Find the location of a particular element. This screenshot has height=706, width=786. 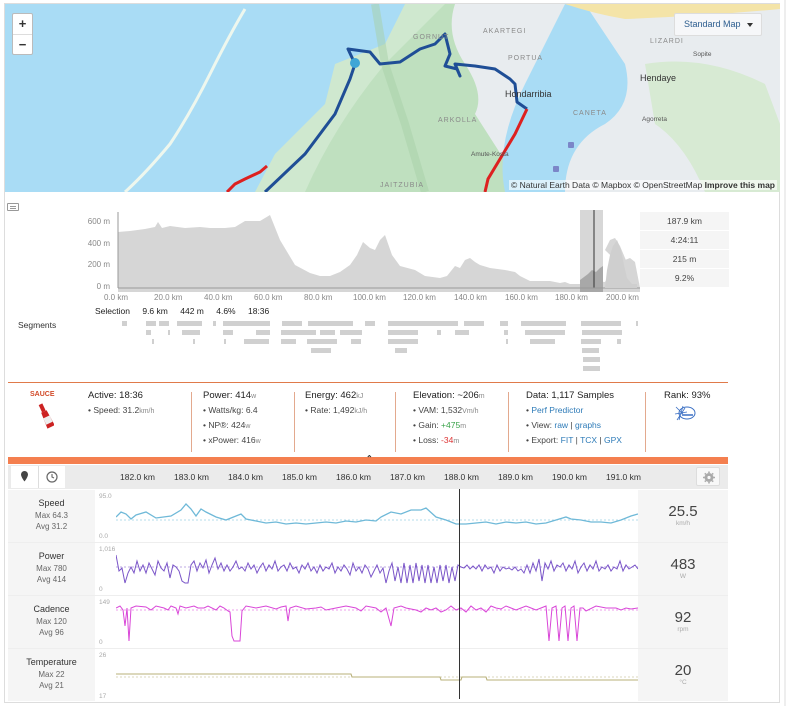

temperature-current: 20 °C is located at coordinates (683, 675).